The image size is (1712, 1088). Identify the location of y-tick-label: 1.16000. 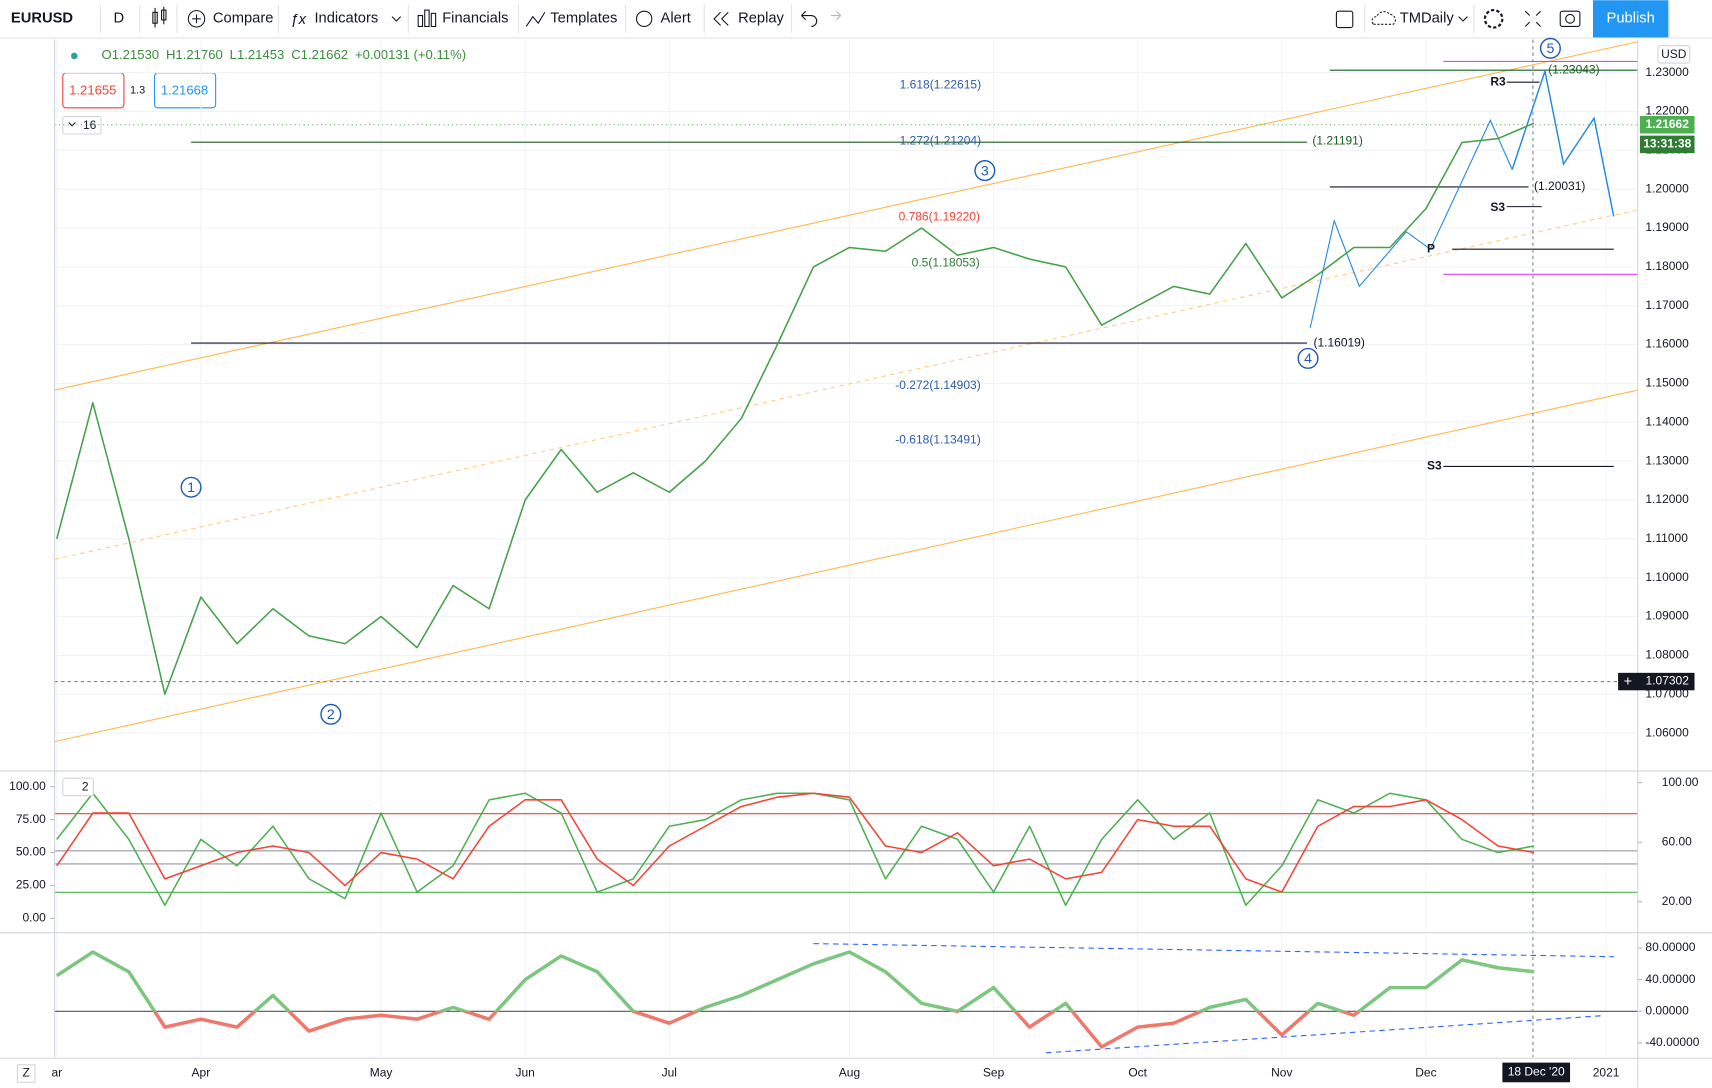
(1667, 344).